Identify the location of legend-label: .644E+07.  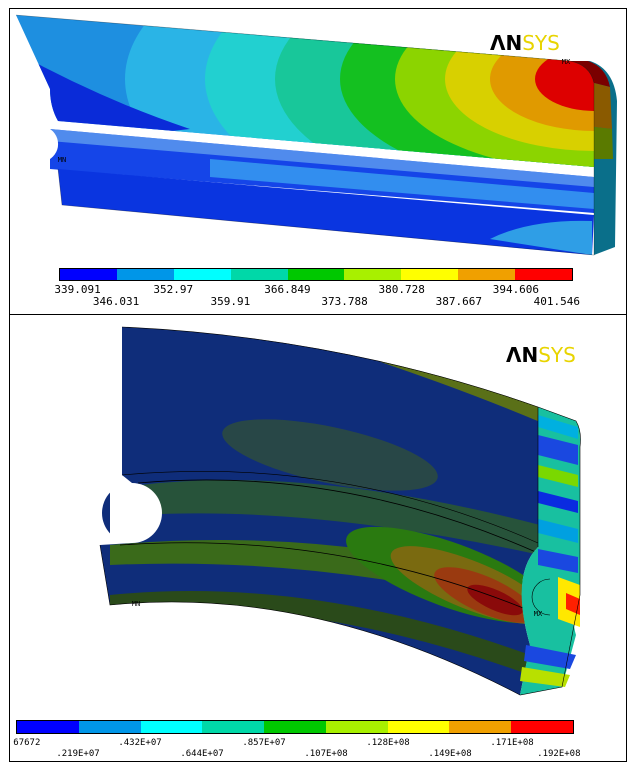
(202, 754).